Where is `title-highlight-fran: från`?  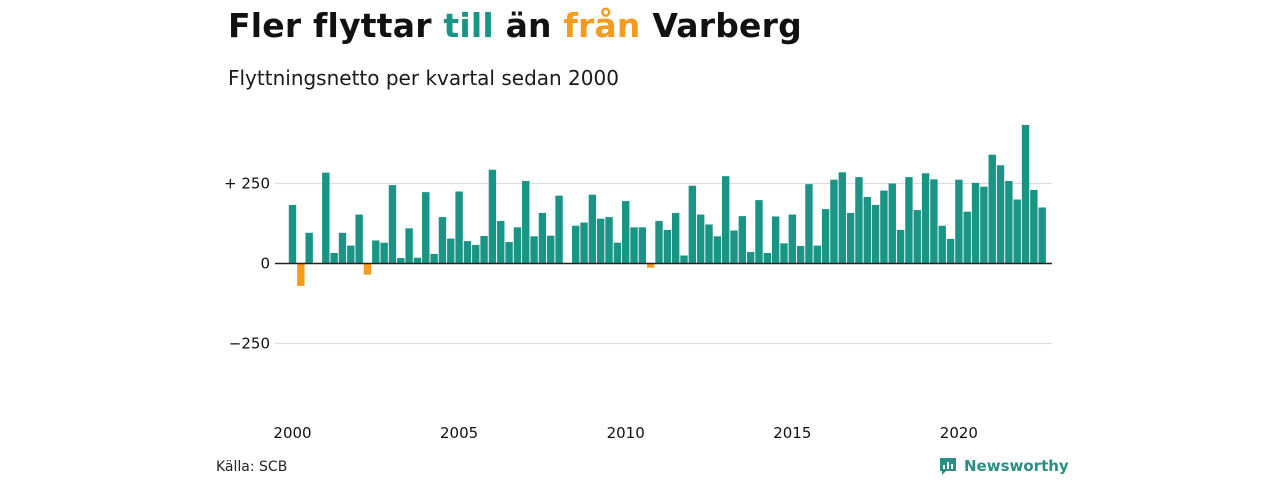
title-highlight-fran: från is located at coordinates (602, 25).